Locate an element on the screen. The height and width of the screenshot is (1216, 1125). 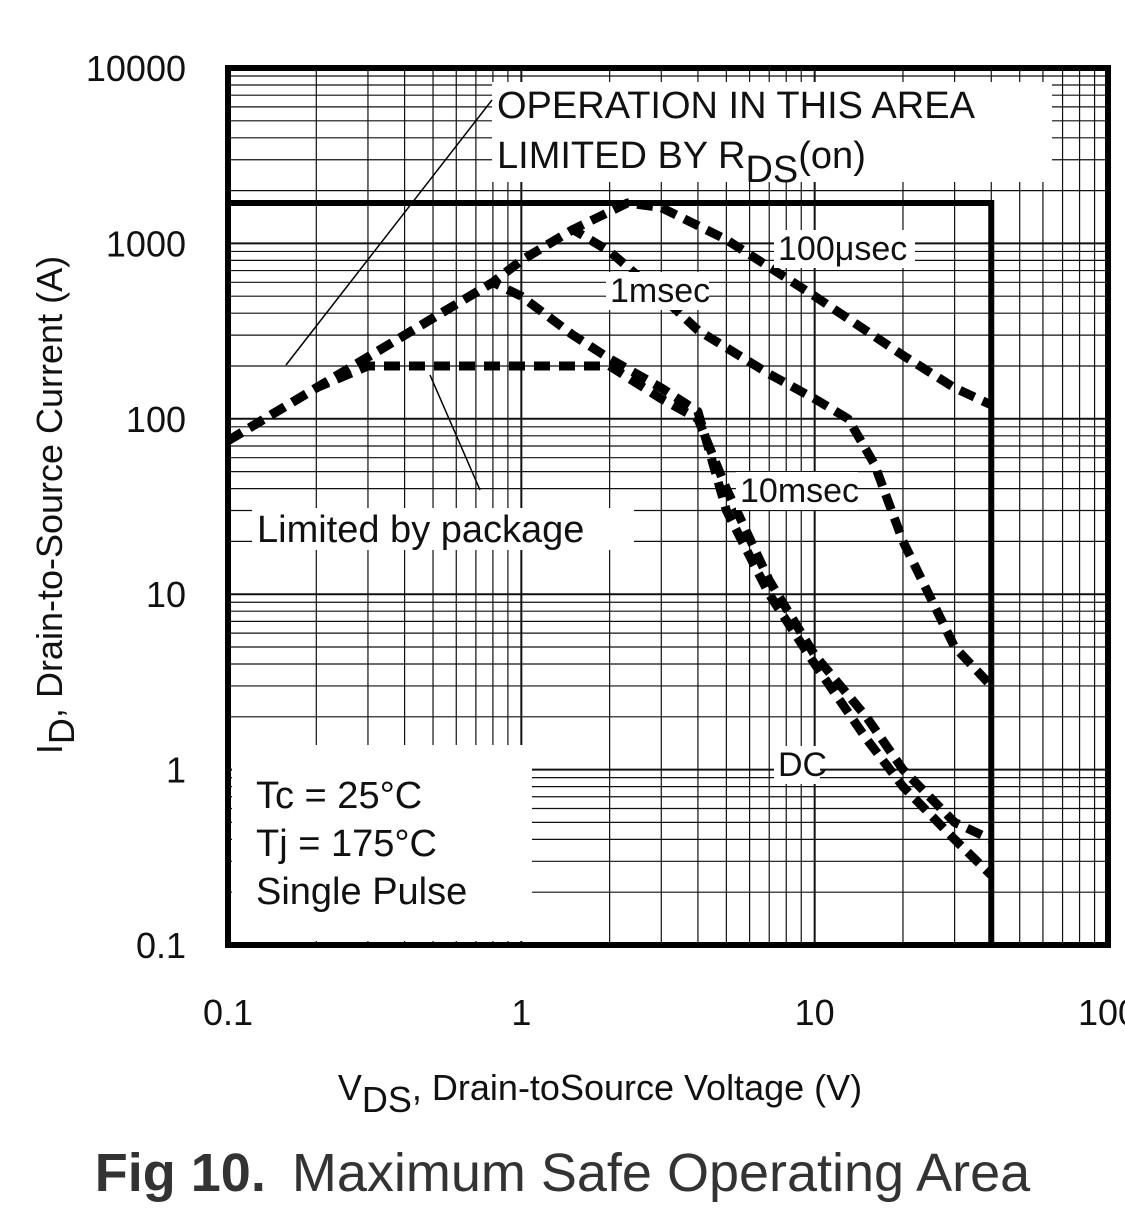
x-tick-label: 1 is located at coordinates (521, 1012).